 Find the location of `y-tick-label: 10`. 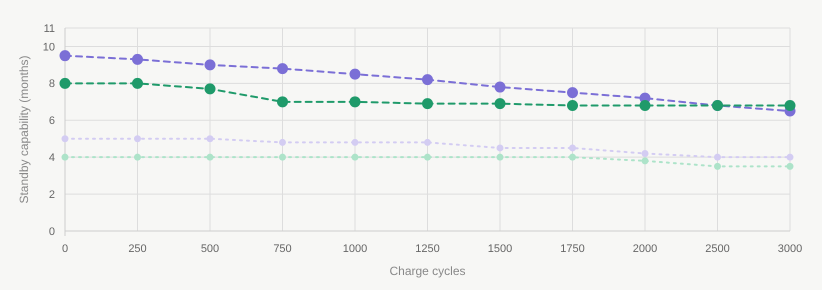

y-tick-label: 10 is located at coordinates (48, 47).